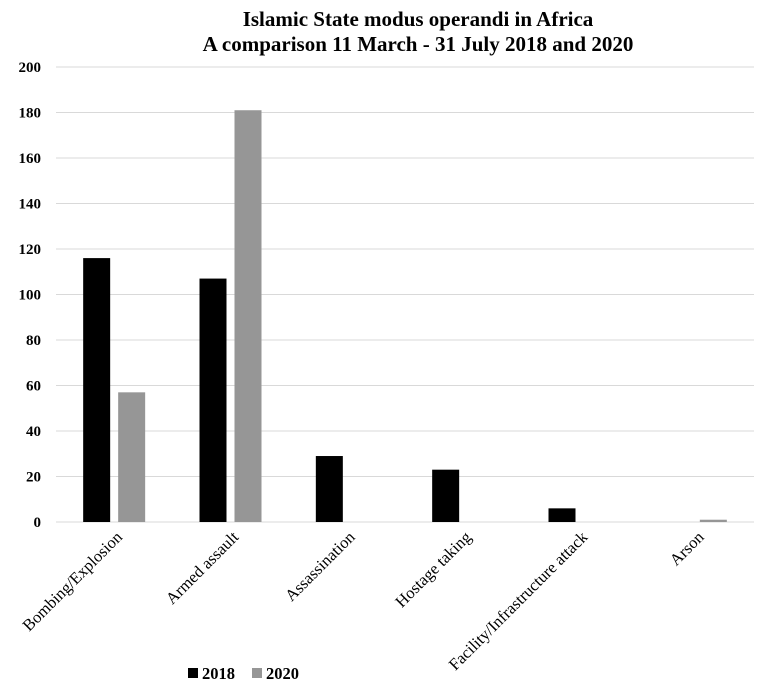 The width and height of the screenshot is (764, 697). What do you see at coordinates (202, 567) in the screenshot?
I see `x-tick-label: Armed assault` at bounding box center [202, 567].